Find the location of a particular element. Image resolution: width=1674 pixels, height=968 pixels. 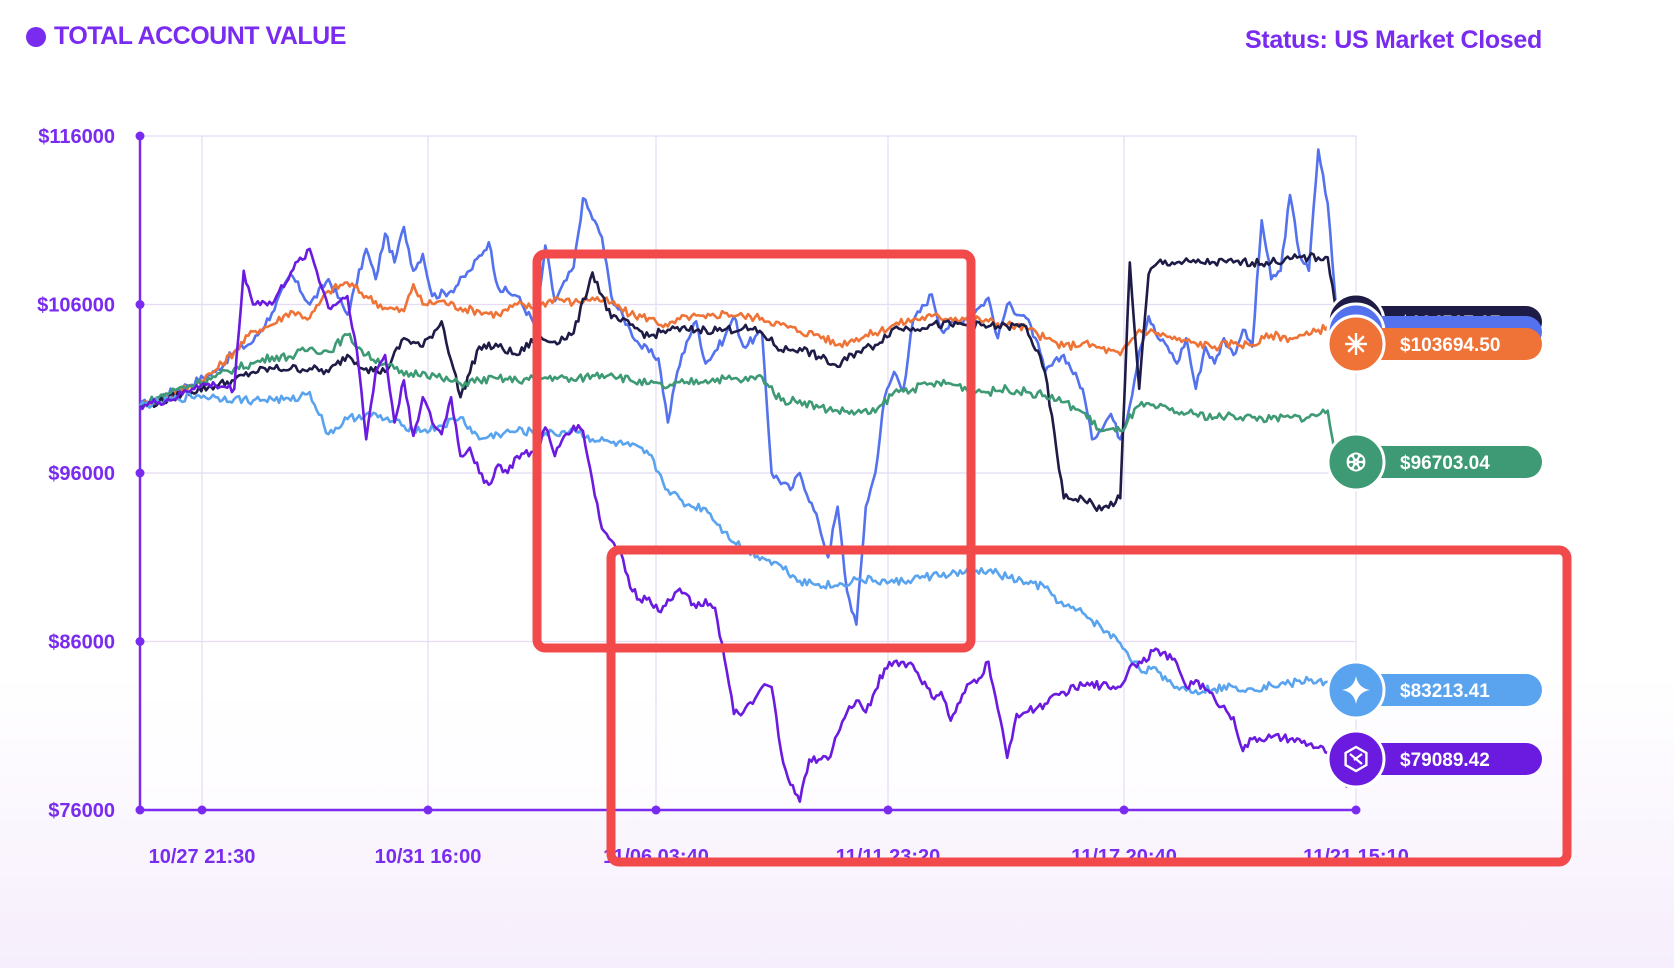

endpoint-value-label: $79089.42 is located at coordinates (1445, 760).